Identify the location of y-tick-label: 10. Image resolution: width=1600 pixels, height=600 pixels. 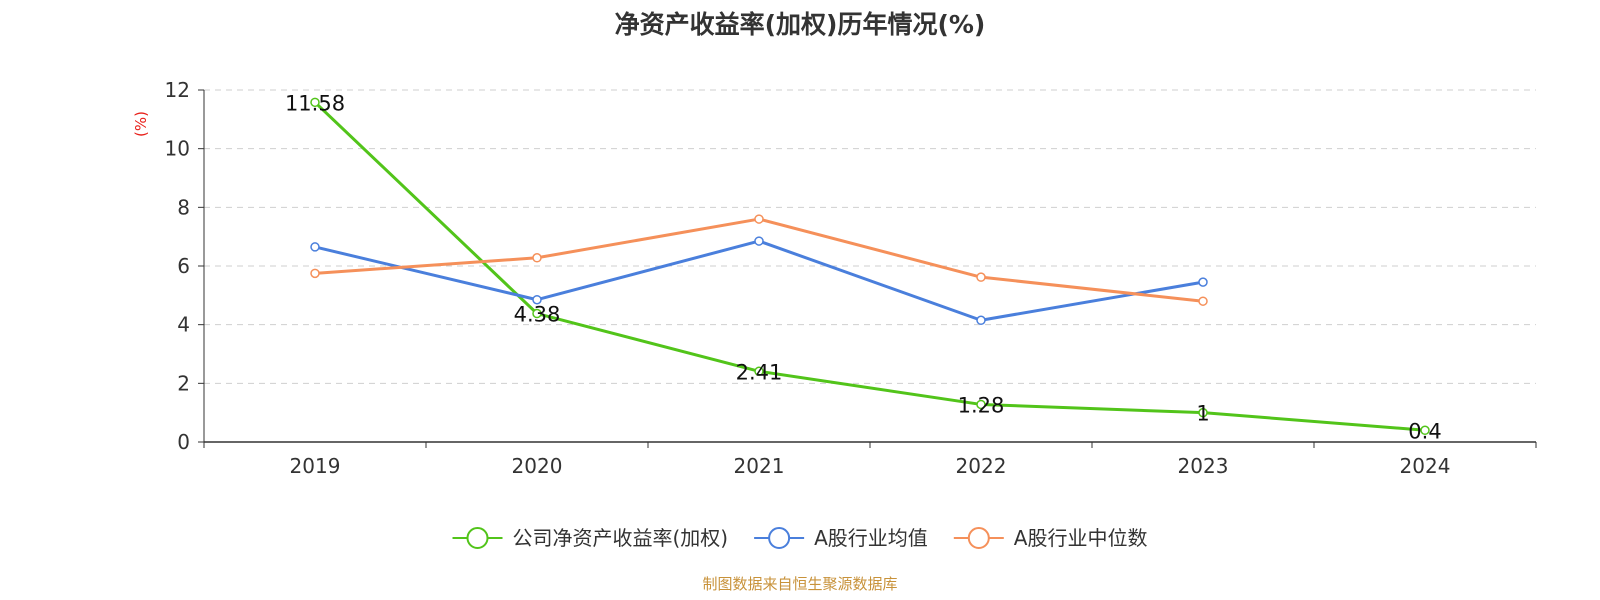
(177, 149).